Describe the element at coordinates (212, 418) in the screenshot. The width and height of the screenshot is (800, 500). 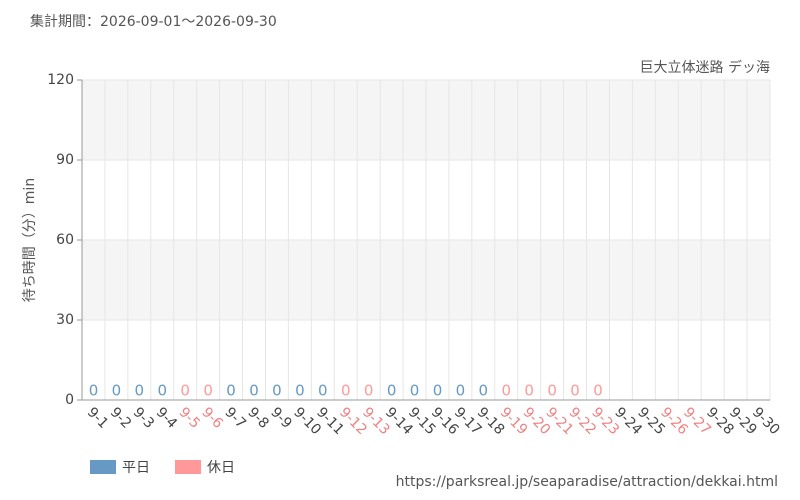
I see `x-tick-label: 9-6` at that location.